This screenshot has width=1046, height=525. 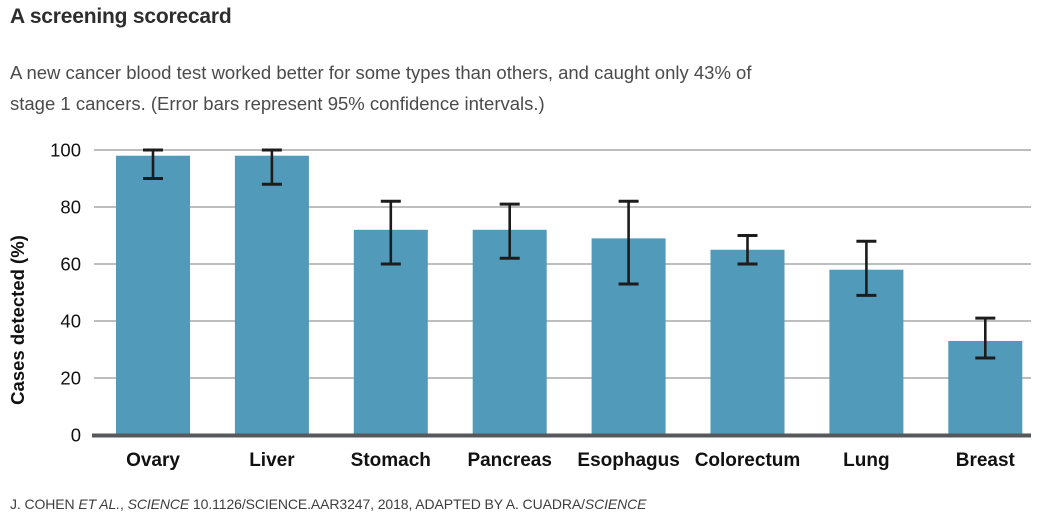 I want to click on source-credit-segment: J. COHEN, so click(x=44, y=504).